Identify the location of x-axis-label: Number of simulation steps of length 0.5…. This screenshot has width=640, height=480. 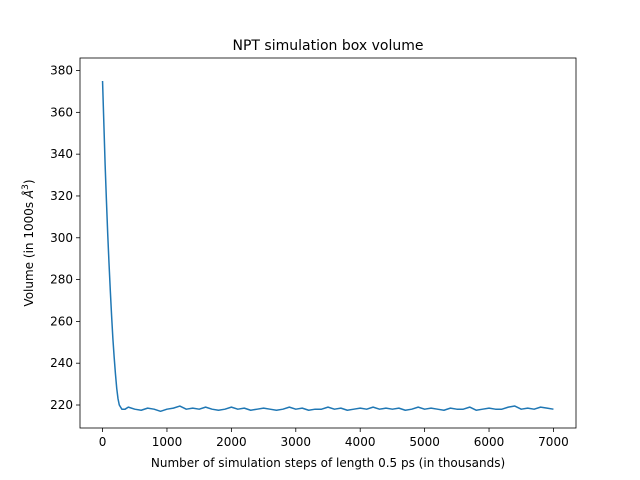
(328, 463).